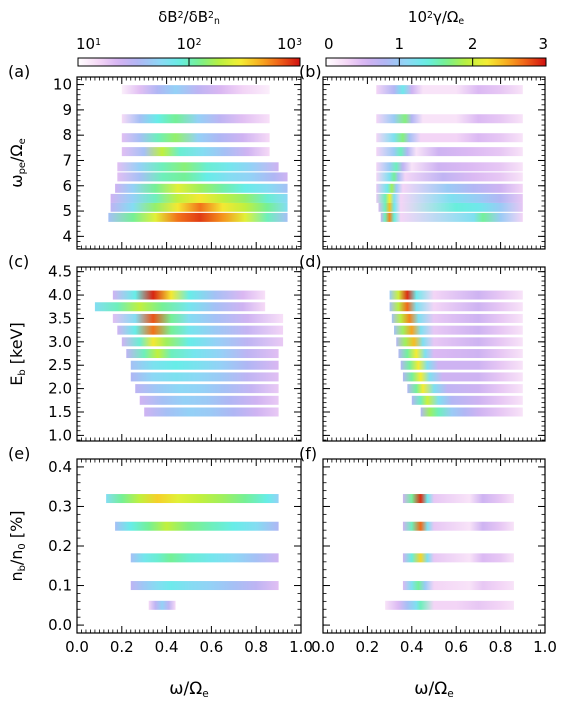 The height and width of the screenshot is (708, 566). What do you see at coordinates (60, 389) in the screenshot?
I see `y-tick-label: 2.0` at bounding box center [60, 389].